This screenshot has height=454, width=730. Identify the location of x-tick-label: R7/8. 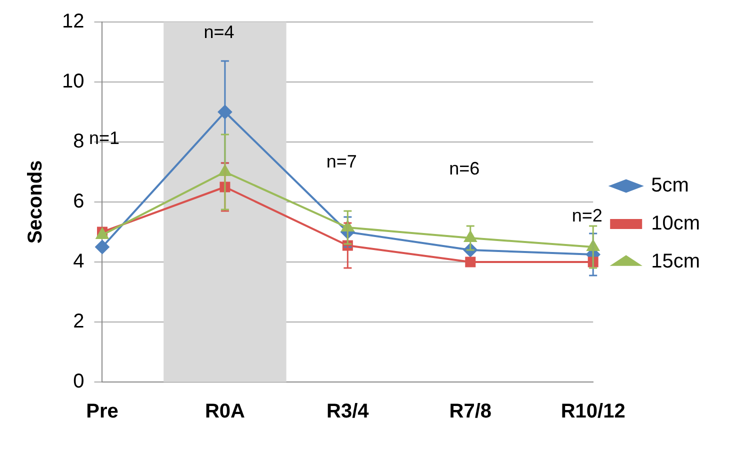
(470, 411).